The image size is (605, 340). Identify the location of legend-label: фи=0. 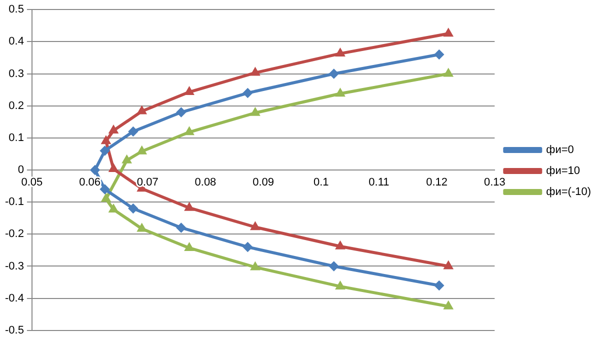
(560, 150).